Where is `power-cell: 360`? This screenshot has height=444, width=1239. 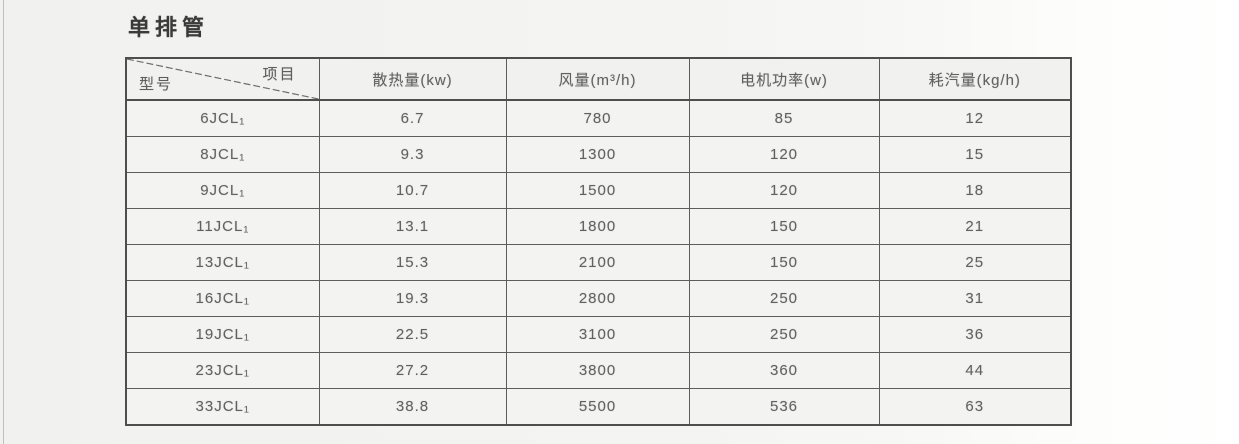
power-cell: 360 is located at coordinates (784, 370).